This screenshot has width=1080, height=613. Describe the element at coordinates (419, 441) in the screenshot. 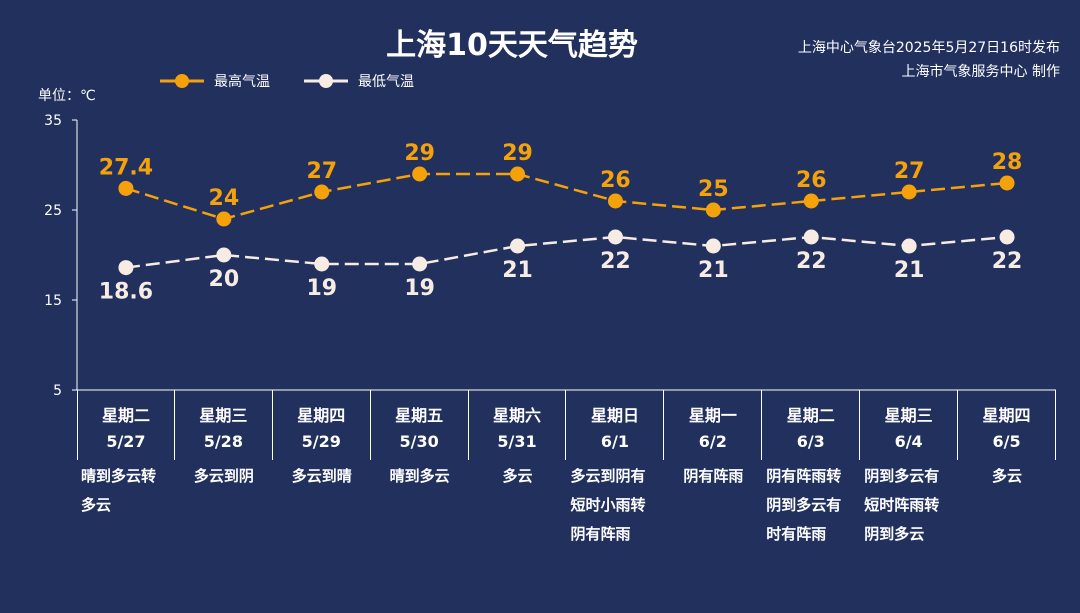

I see `day-date: 5/30` at that location.